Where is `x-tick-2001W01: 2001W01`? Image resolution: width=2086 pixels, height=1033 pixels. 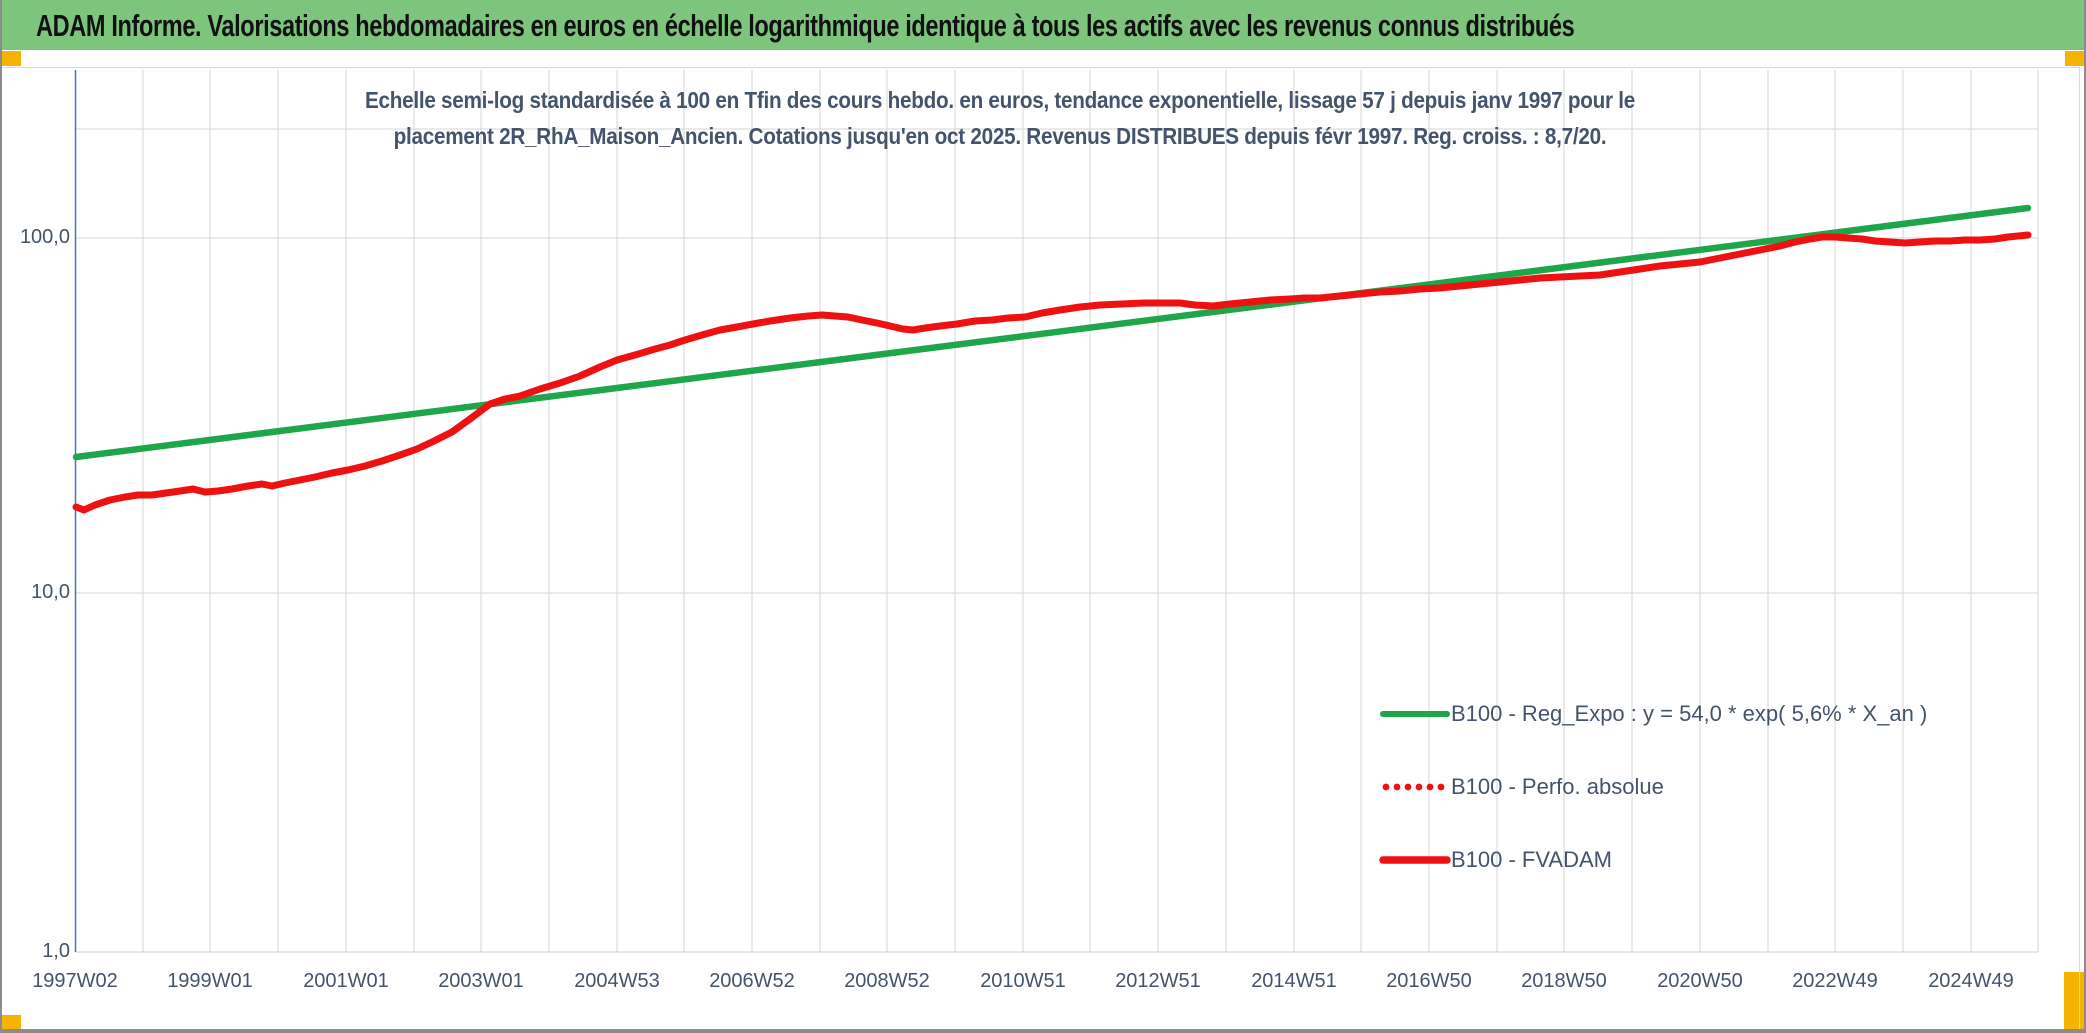 x-tick-2001W01: 2001W01 is located at coordinates (346, 981).